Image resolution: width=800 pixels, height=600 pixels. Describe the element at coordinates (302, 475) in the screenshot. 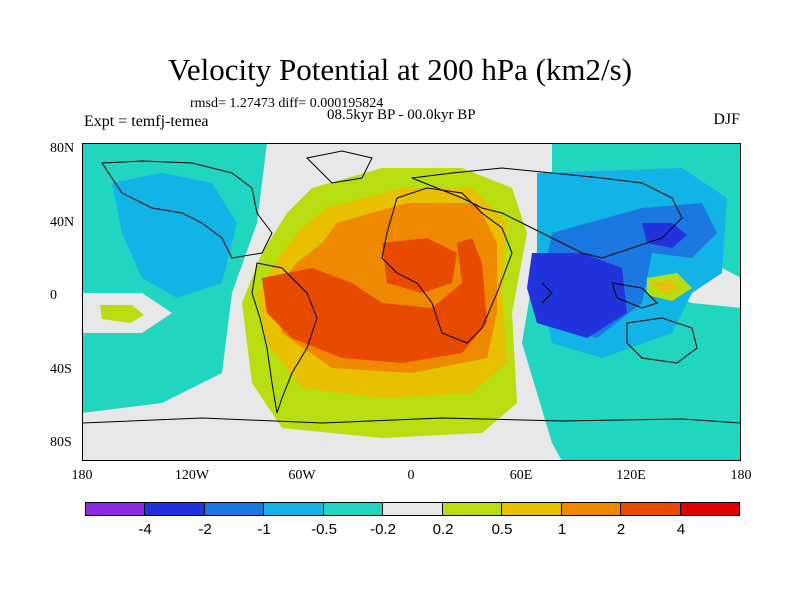

I see `lon-tick-60w: 60W` at that location.